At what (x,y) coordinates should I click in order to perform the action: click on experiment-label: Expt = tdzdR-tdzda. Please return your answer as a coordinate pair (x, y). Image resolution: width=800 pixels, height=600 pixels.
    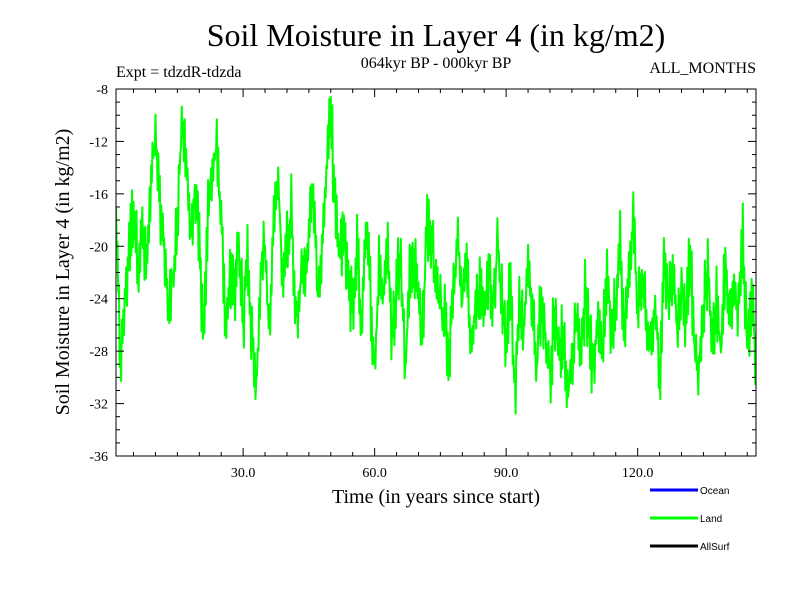
    Looking at the image, I should click on (178, 72).